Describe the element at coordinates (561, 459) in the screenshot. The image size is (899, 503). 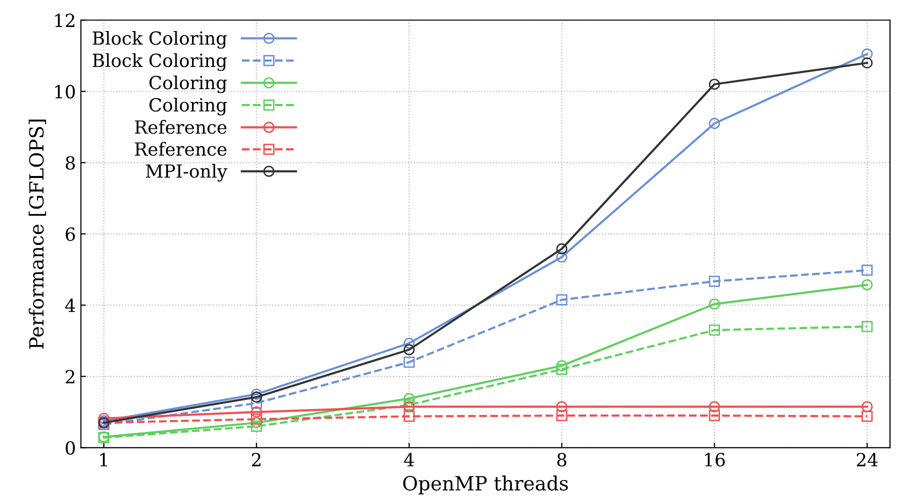
I see `x-tick-label: 8` at that location.